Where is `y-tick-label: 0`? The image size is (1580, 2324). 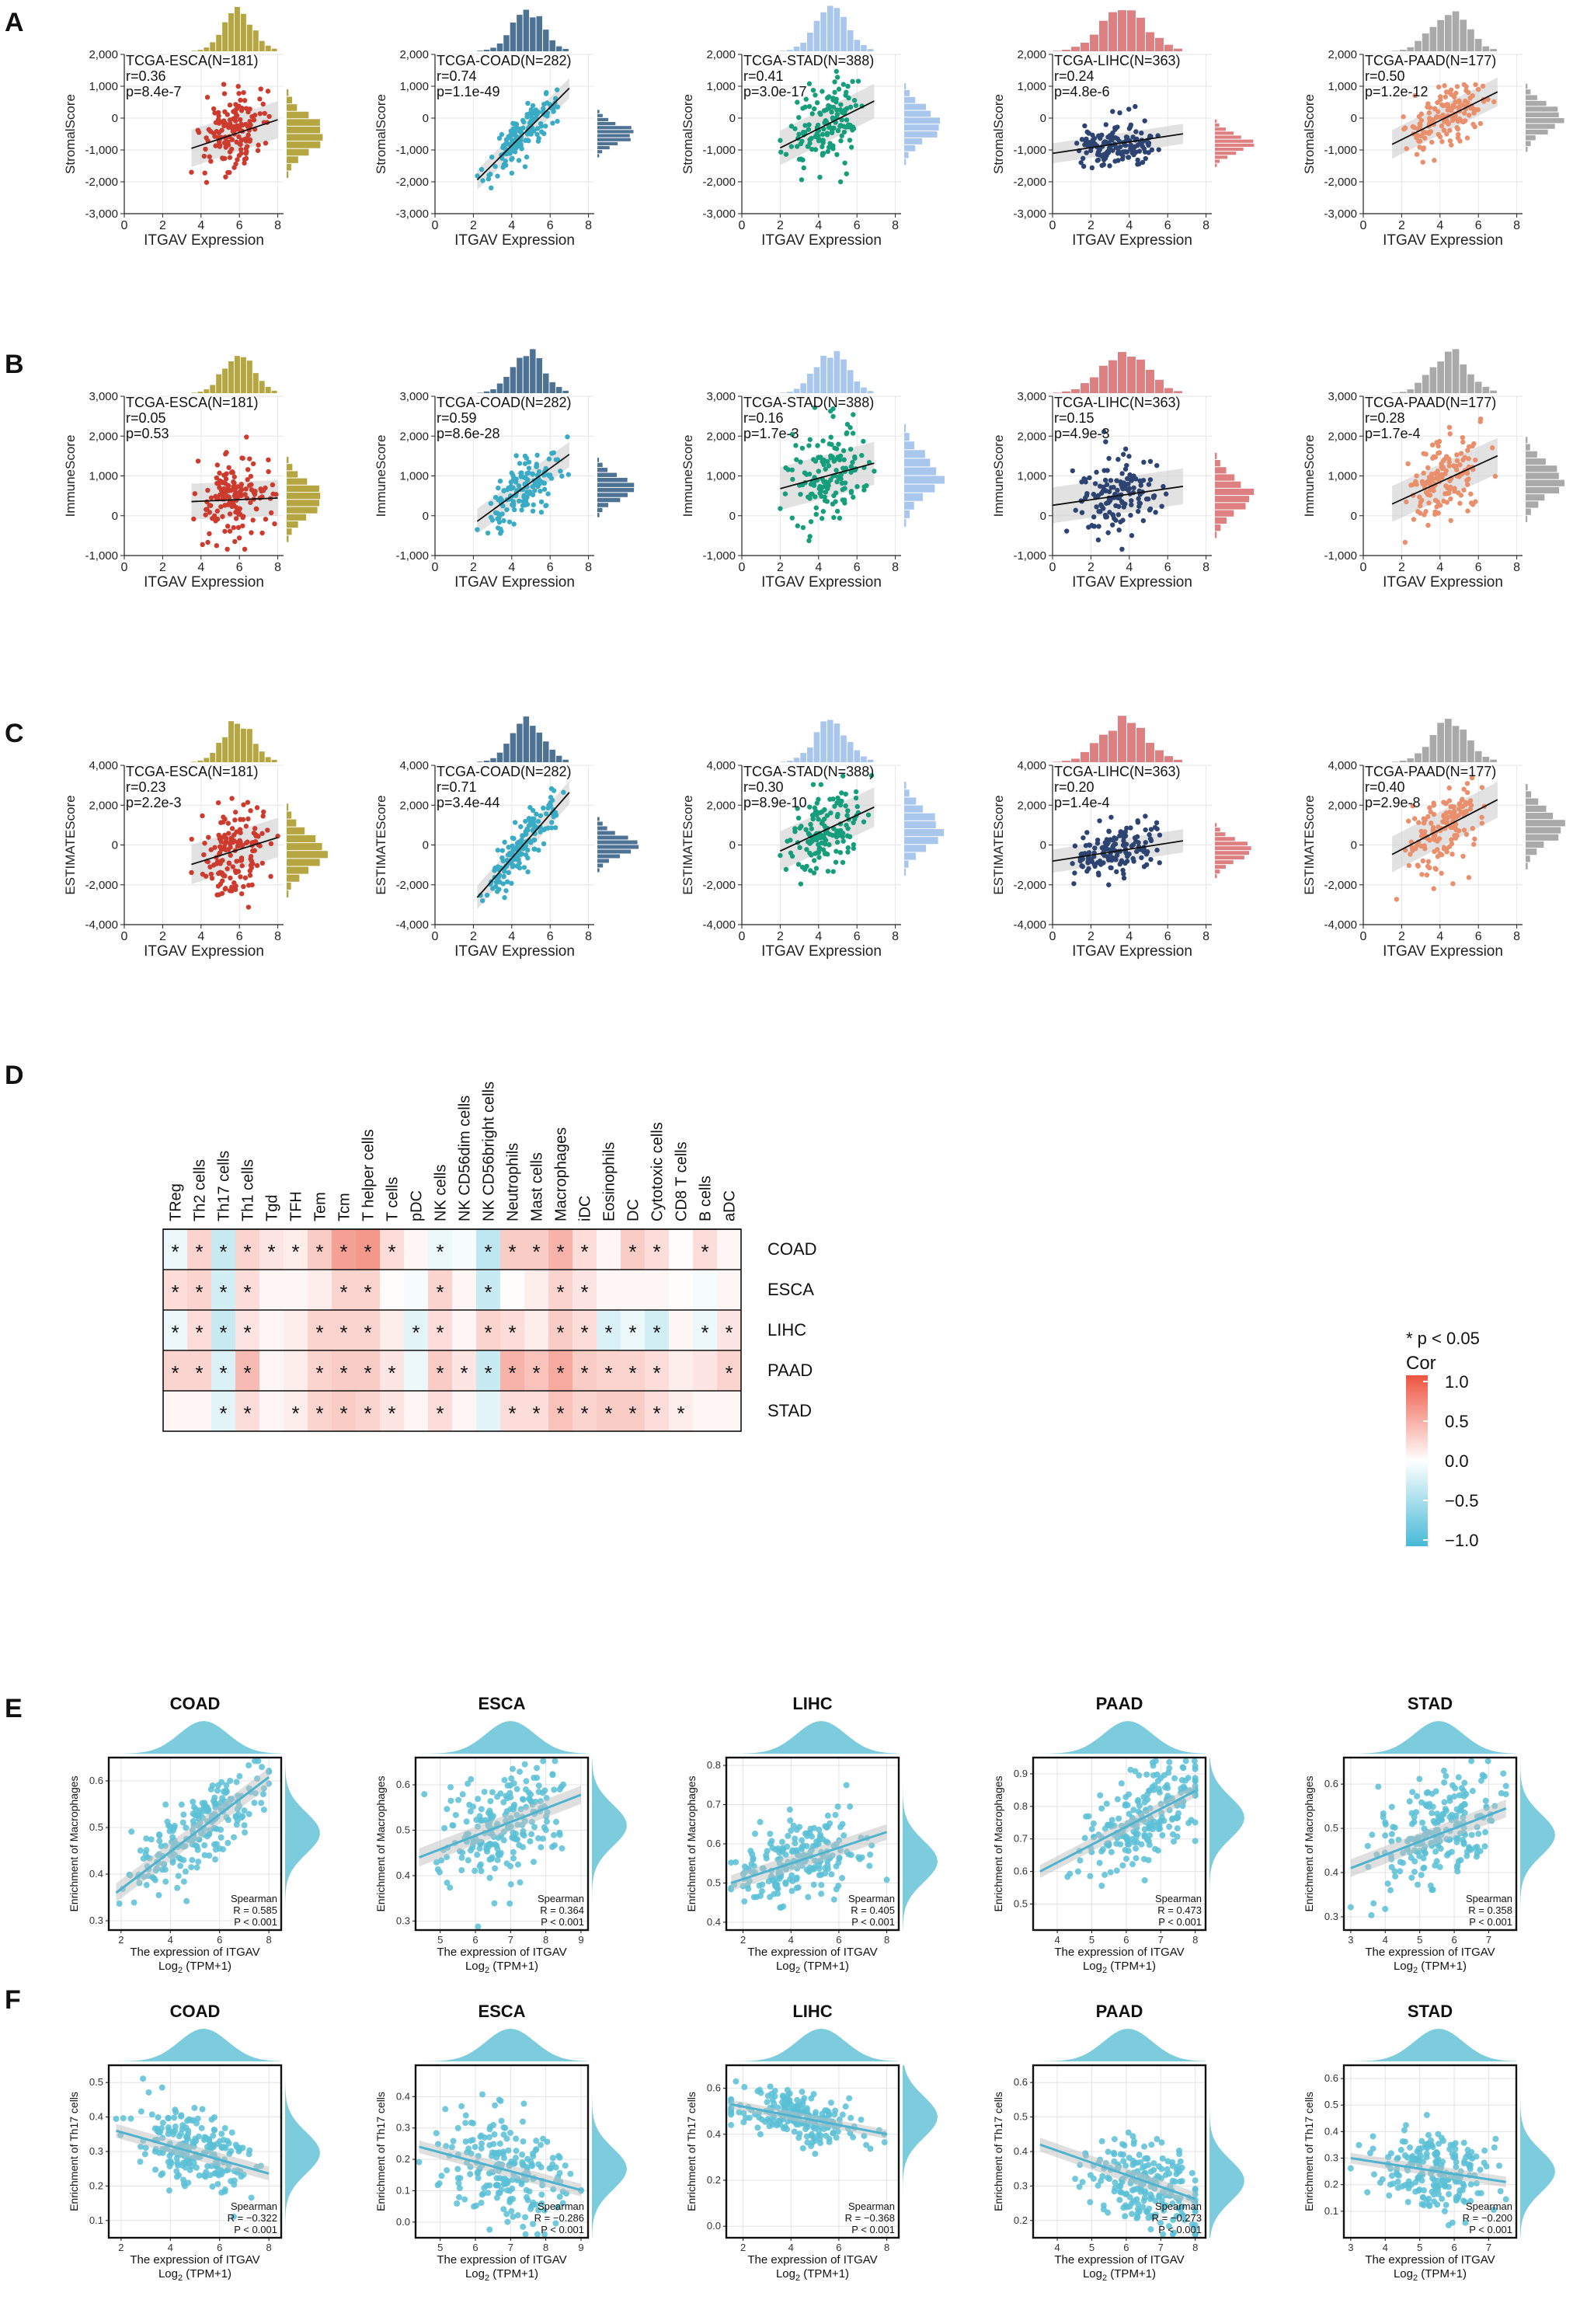
y-tick-label: 0 is located at coordinates (1043, 119).